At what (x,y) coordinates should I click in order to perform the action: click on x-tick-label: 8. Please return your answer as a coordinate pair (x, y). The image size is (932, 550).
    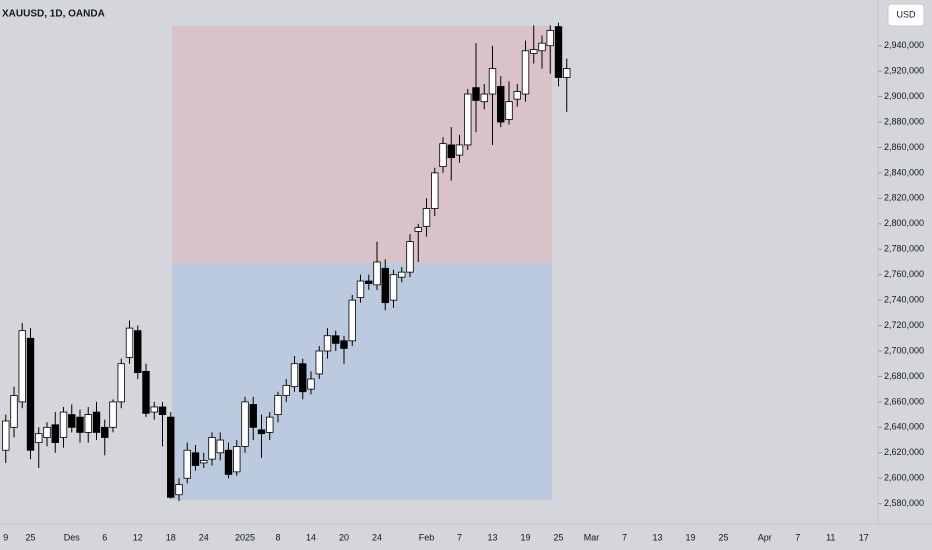
    Looking at the image, I should click on (277, 537).